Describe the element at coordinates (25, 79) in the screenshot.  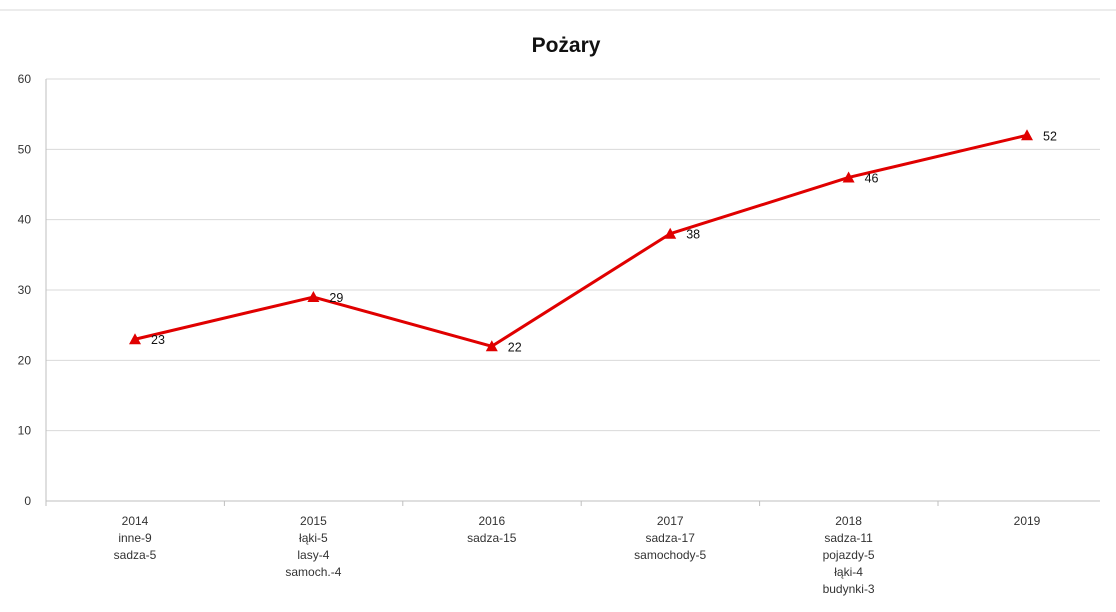
I see `y-tick-label: 60` at that location.